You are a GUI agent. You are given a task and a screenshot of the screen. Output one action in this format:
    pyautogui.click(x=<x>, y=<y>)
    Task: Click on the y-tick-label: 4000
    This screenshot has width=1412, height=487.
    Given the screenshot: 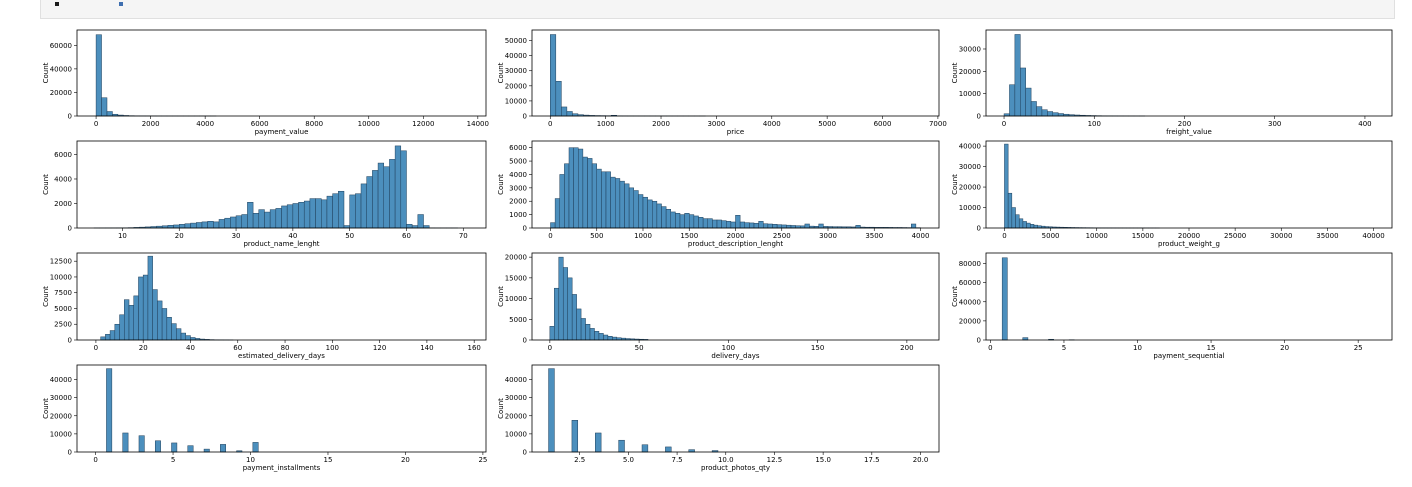 What is the action you would take?
    pyautogui.click(x=63, y=179)
    